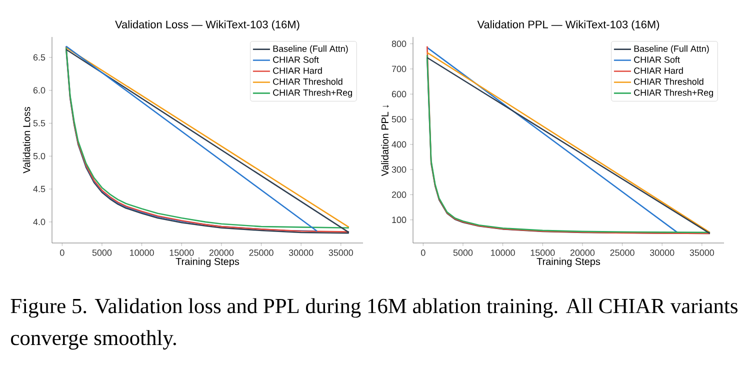 This screenshot has height=380, width=751. What do you see at coordinates (399, 220) in the screenshot?
I see `y-tick-label: 100` at bounding box center [399, 220].